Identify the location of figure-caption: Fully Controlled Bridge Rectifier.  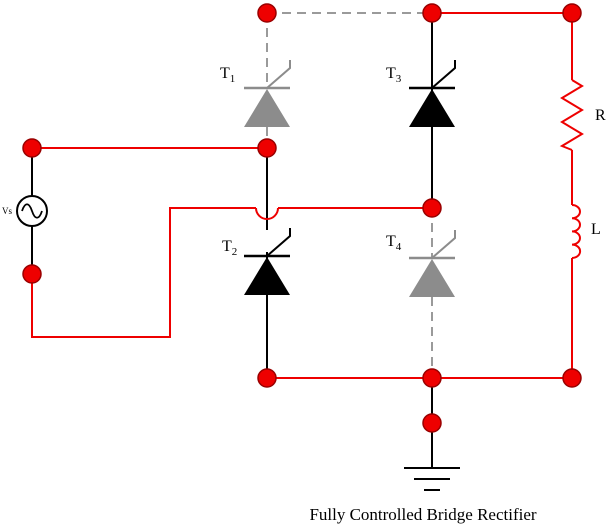
(423, 514).